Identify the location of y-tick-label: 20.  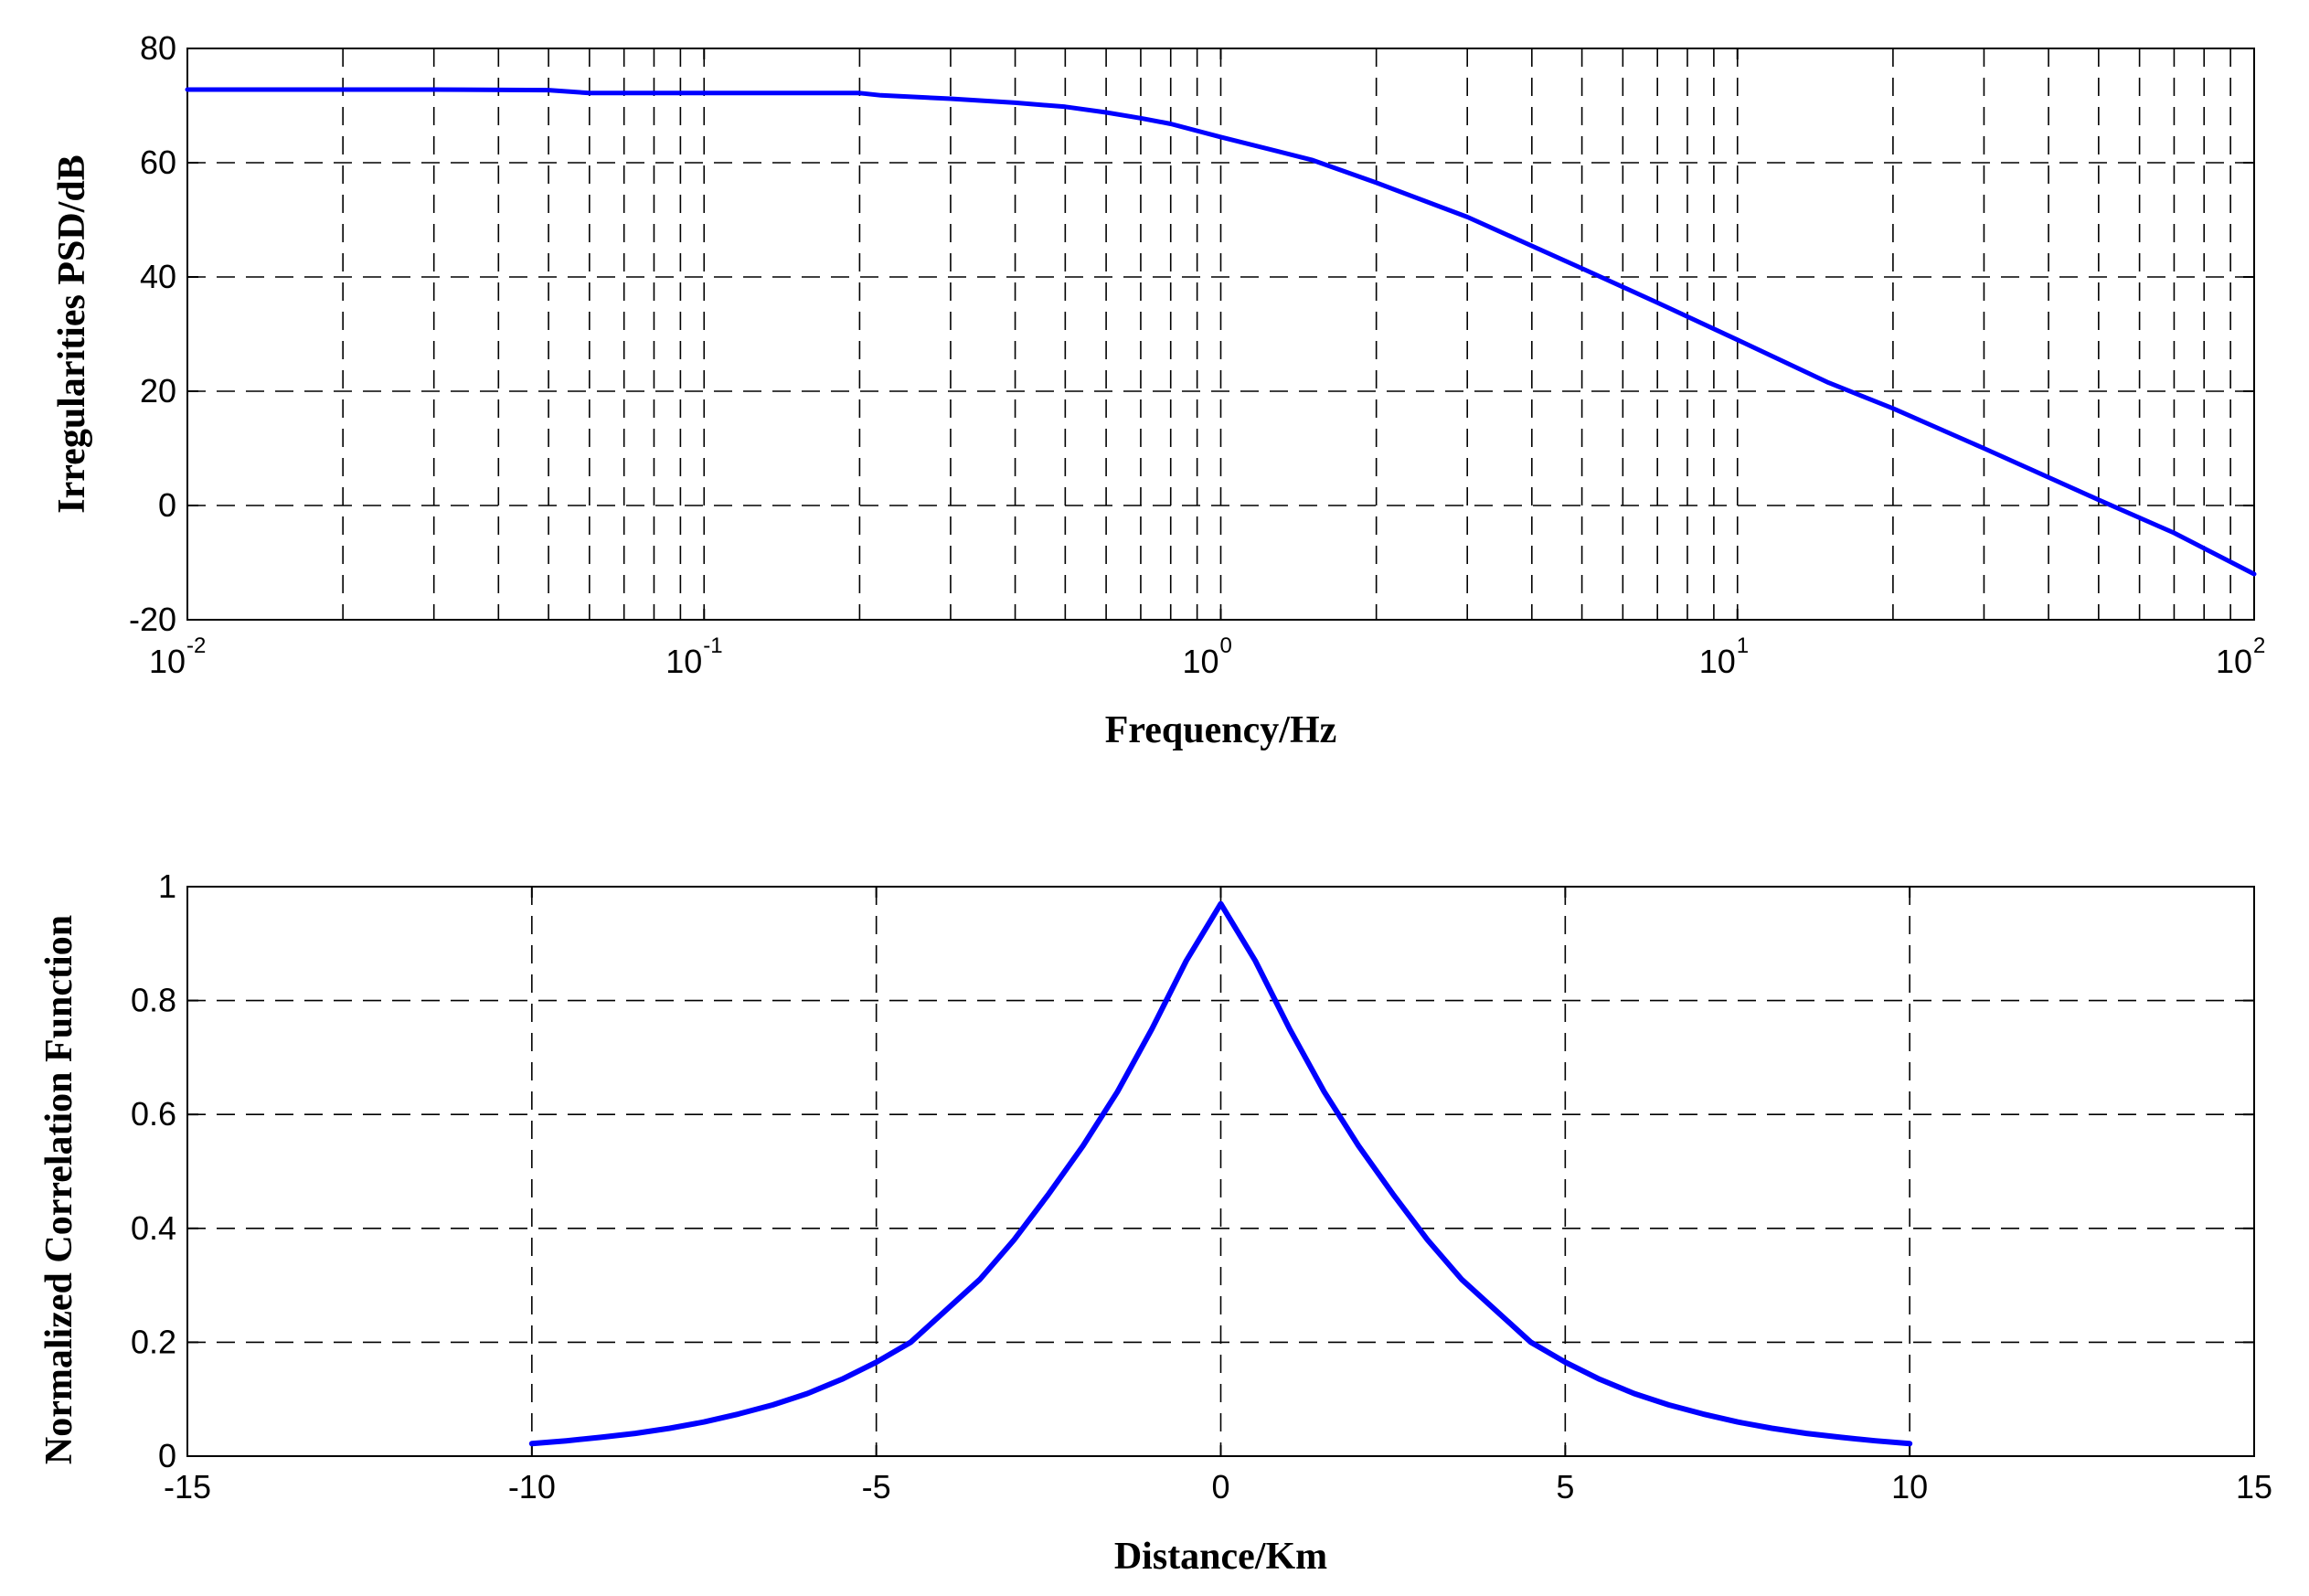
(158, 391).